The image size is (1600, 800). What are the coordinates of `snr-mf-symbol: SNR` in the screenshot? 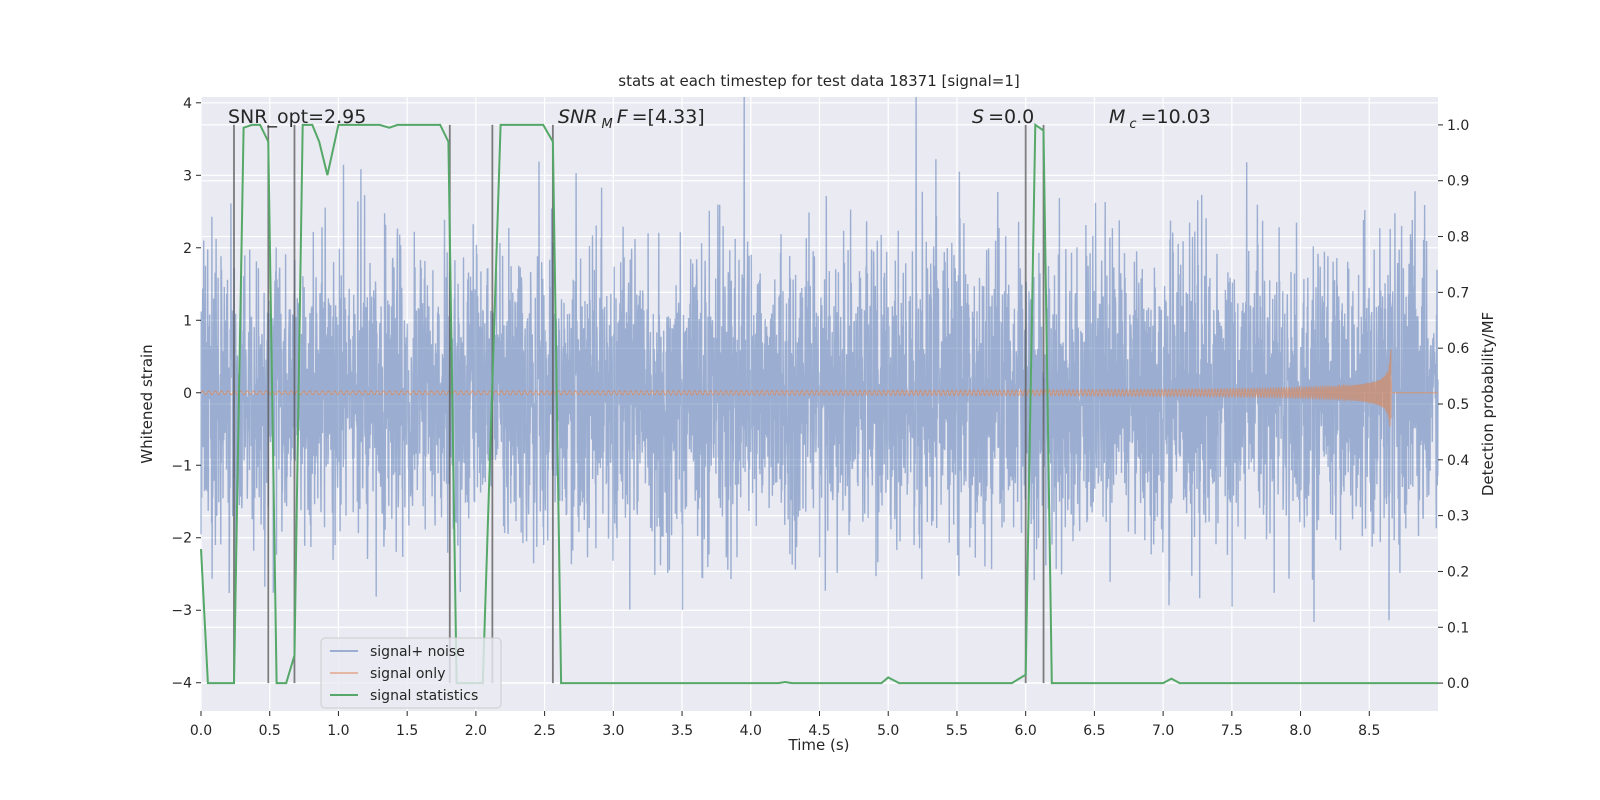 It's located at (577, 117).